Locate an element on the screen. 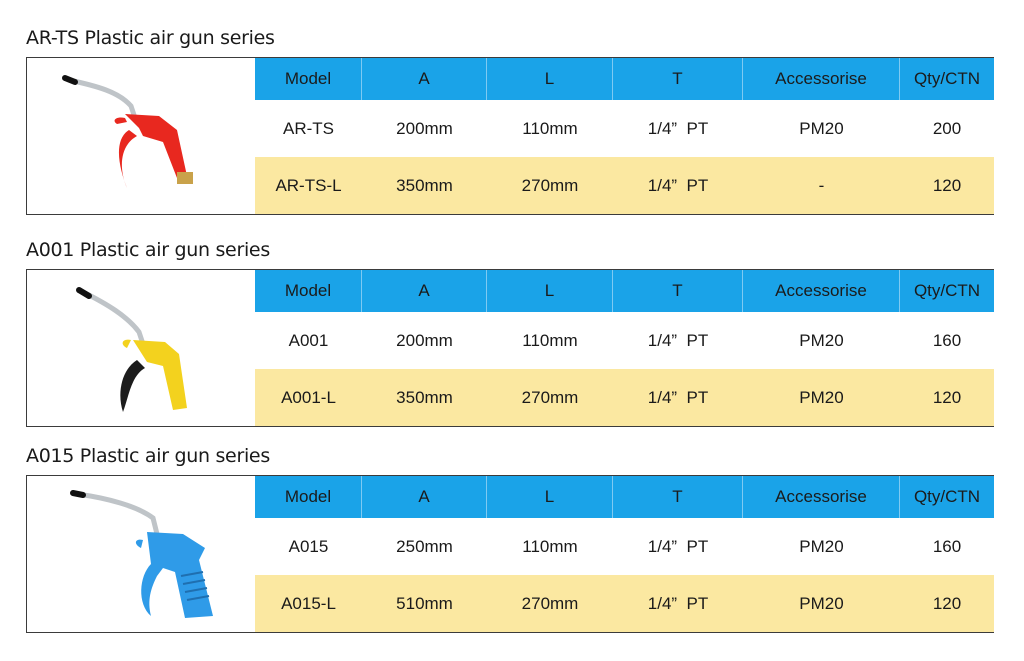 The image size is (1024, 661). table-row: A015-L 510mm 270mm 1/4” PT PM20 120 is located at coordinates (624, 603).